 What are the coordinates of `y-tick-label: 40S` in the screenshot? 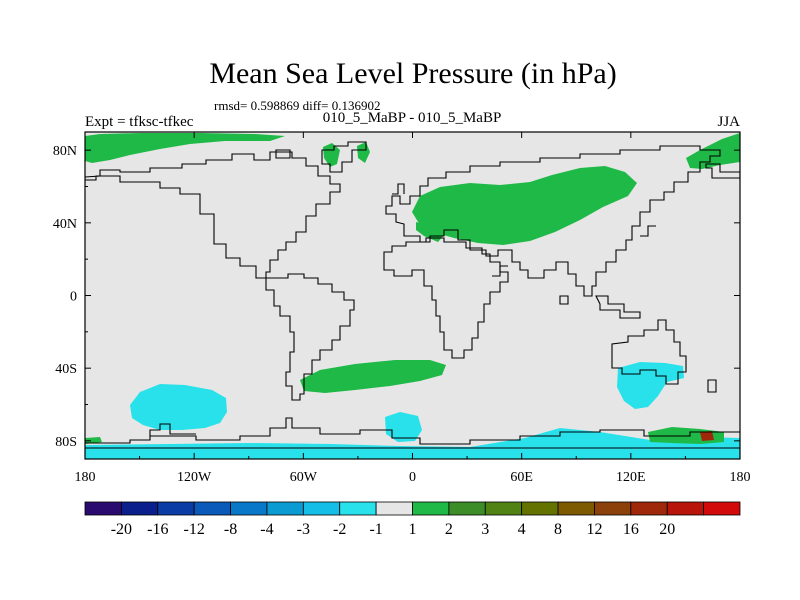 It's located at (66, 369).